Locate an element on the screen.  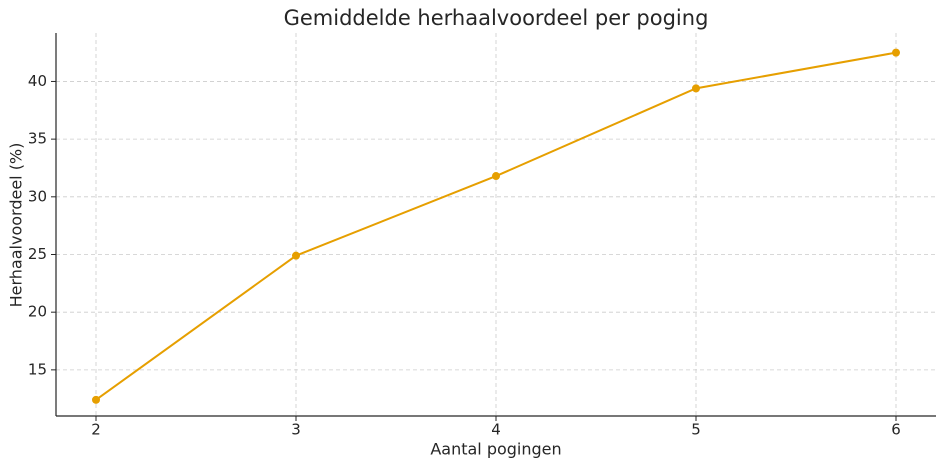
y-tick-label: 35 is located at coordinates (37, 139).